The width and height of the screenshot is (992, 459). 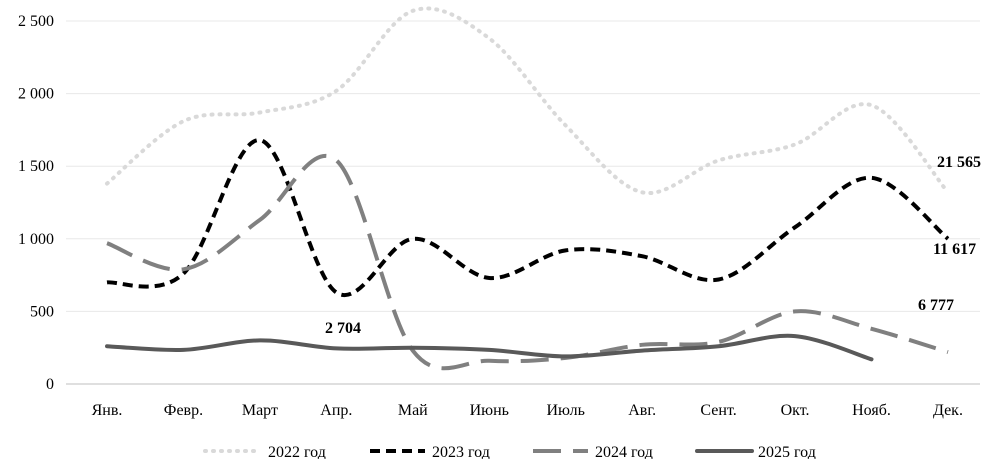 What do you see at coordinates (36, 239) in the screenshot?
I see `y-tick-label: 1 000` at bounding box center [36, 239].